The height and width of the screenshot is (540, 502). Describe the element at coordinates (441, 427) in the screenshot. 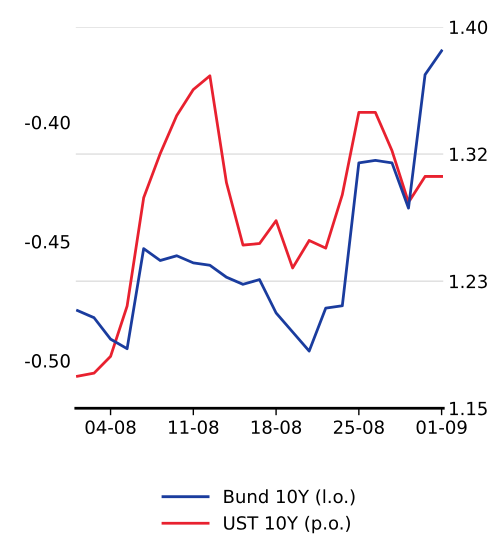

I see `x-tick-label: 01-09` at that location.